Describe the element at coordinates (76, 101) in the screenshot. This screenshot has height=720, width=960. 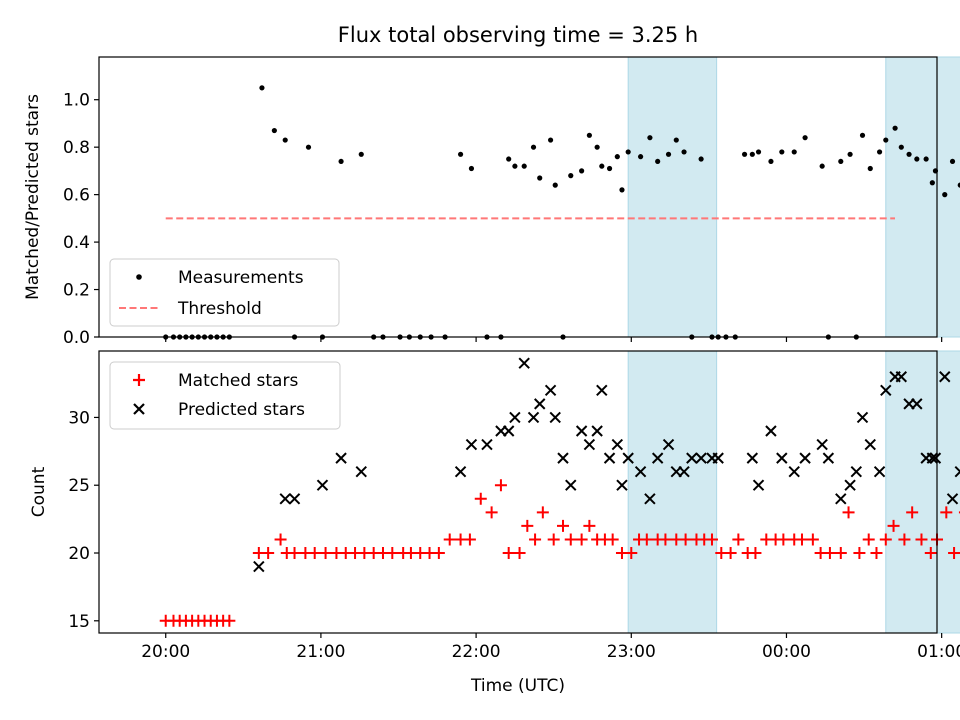
I see `y-tick-label: 1.0` at that location.